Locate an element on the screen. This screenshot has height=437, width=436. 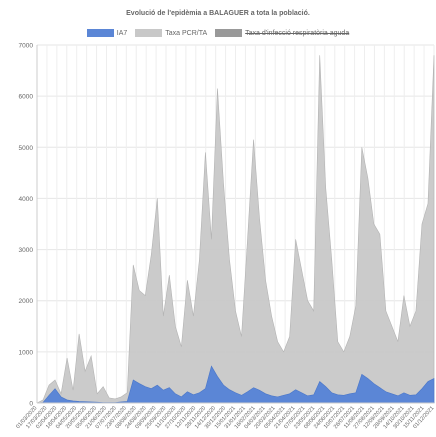
legend-item-taxa-pcr: Taxa PCR/TA is located at coordinates (171, 33).